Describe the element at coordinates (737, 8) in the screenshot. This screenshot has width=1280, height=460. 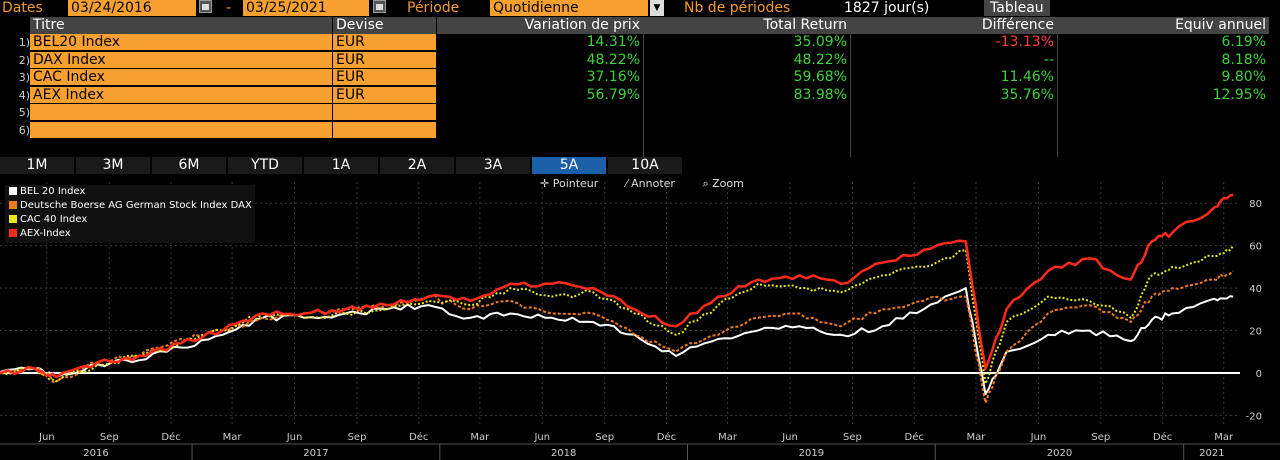
I see `nb-periodes-label: Nb de périodes` at that location.